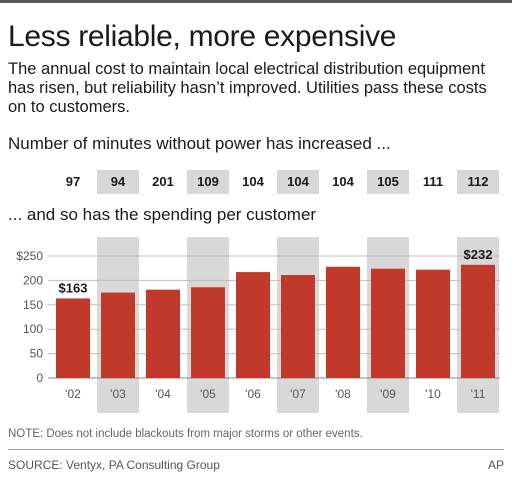 The height and width of the screenshot is (480, 512). I want to click on x-tick-label: '03, so click(118, 394).